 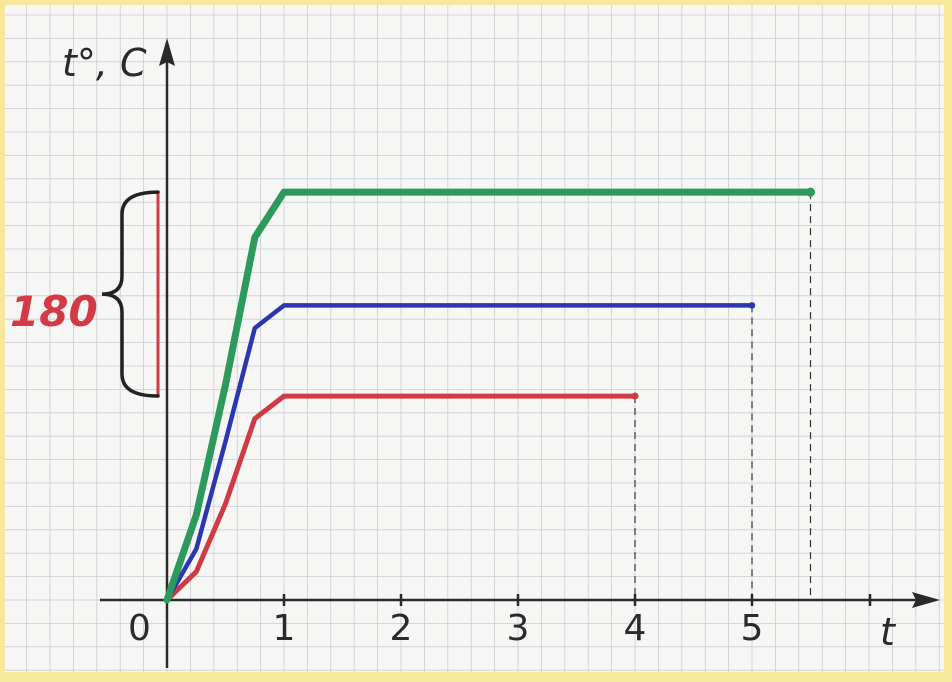 What do you see at coordinates (401, 628) in the screenshot?
I see `x-tick-label: 2` at bounding box center [401, 628].